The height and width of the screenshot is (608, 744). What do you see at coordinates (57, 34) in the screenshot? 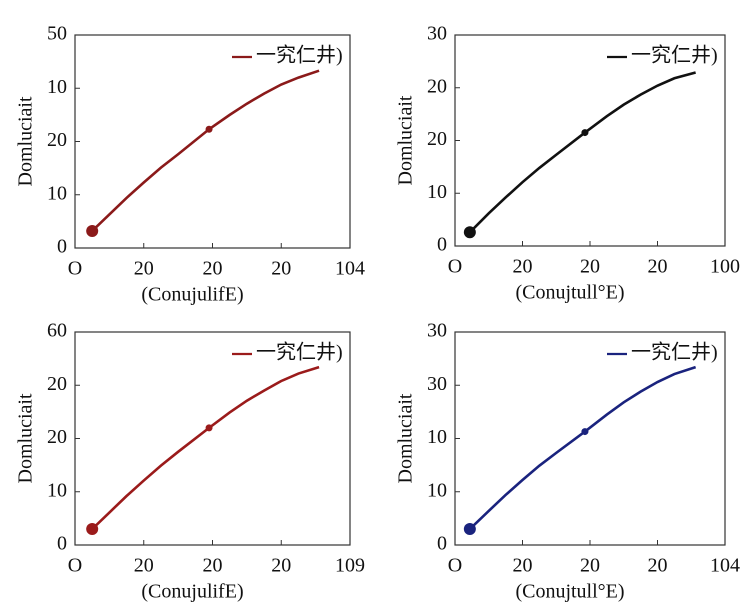
I see `y-tick-label: 50` at bounding box center [57, 34].